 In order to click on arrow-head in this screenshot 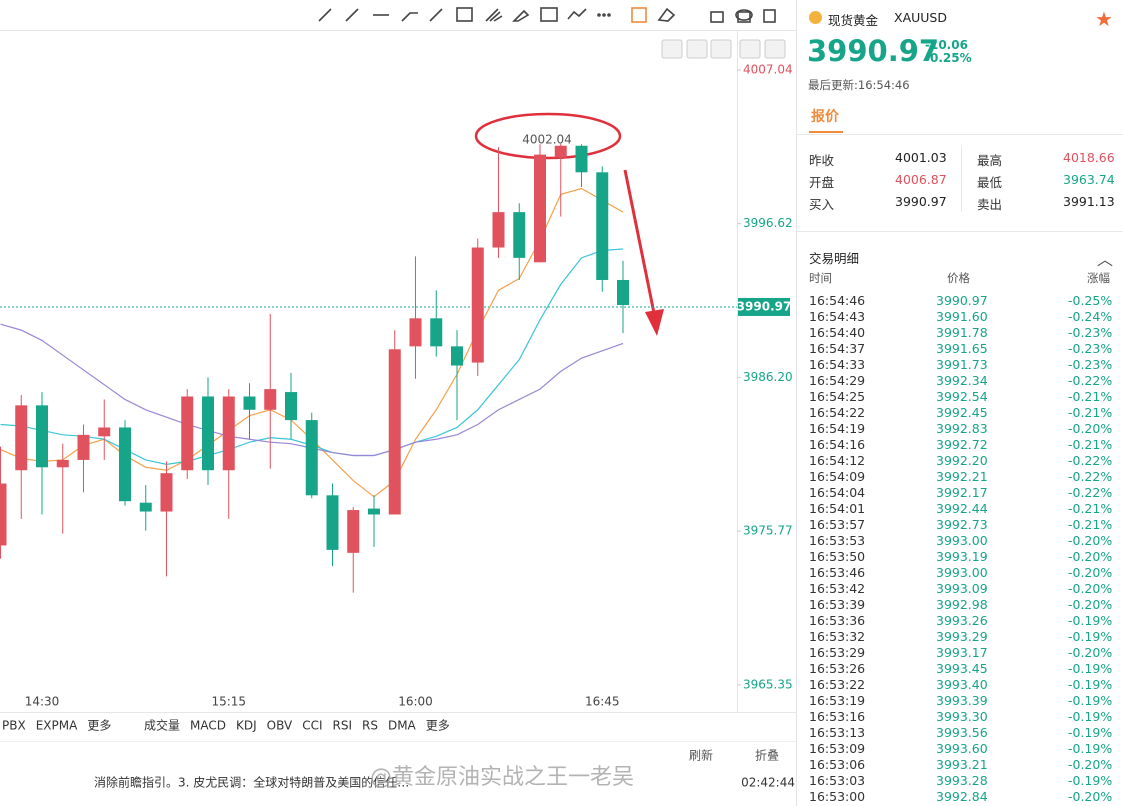, I will do `click(654, 322)`.